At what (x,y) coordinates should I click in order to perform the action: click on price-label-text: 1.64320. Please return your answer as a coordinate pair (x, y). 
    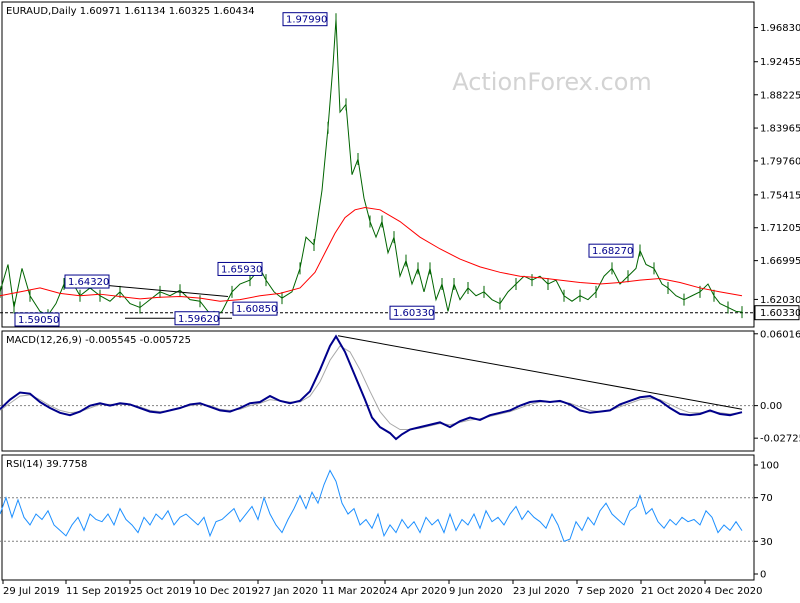
    Looking at the image, I should click on (88, 282).